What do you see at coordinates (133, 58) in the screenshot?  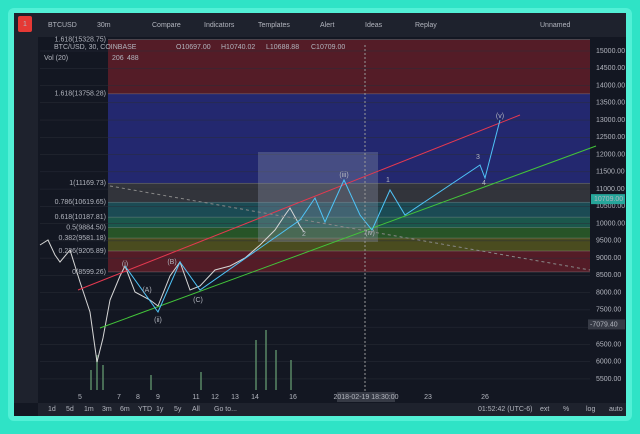 I see `volume-value: 488` at bounding box center [133, 58].